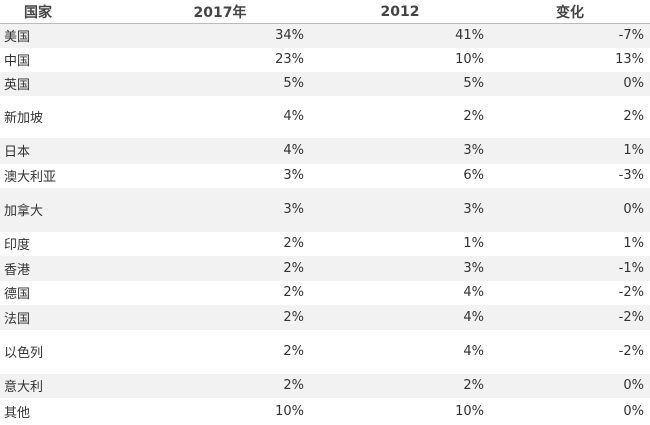 The image size is (650, 425). I want to click on table-row: 法国 2% 4% -2%, so click(325, 317).